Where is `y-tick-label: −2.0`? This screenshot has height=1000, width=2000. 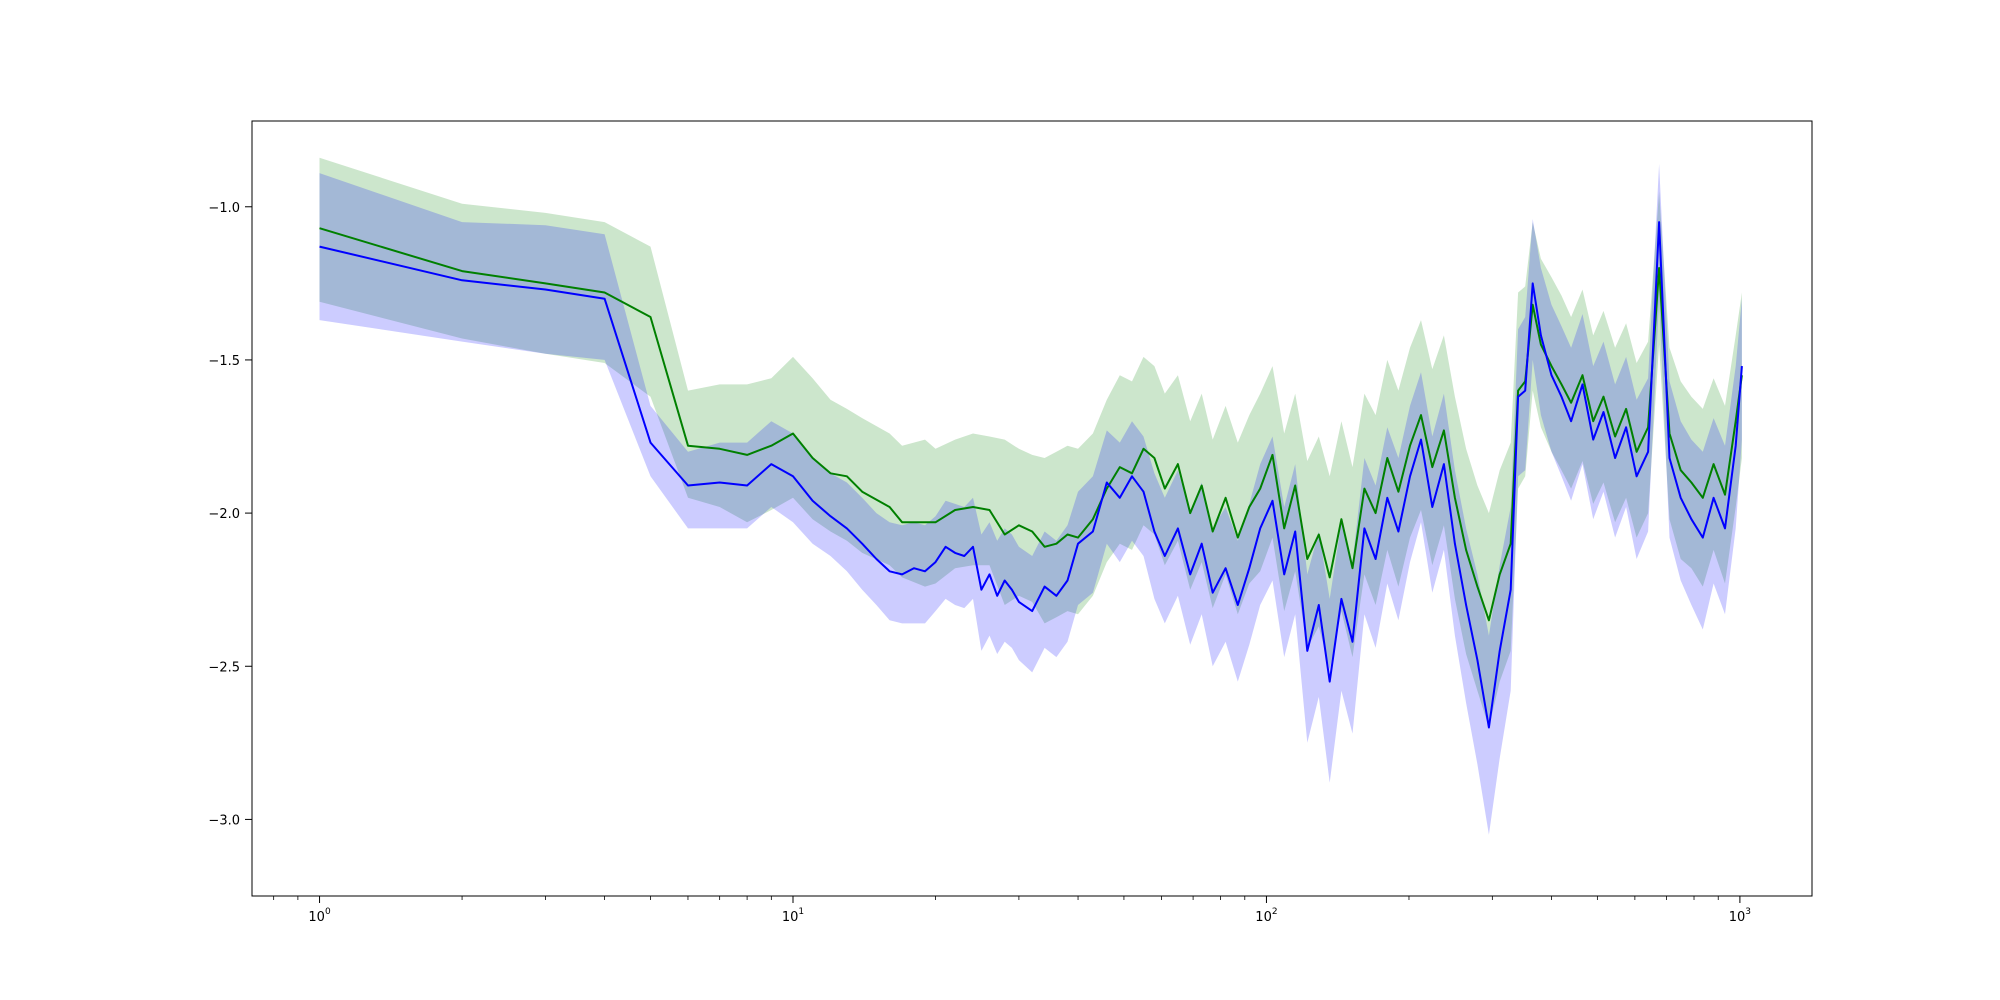 y-tick-label: −2.0 is located at coordinates (224, 514).